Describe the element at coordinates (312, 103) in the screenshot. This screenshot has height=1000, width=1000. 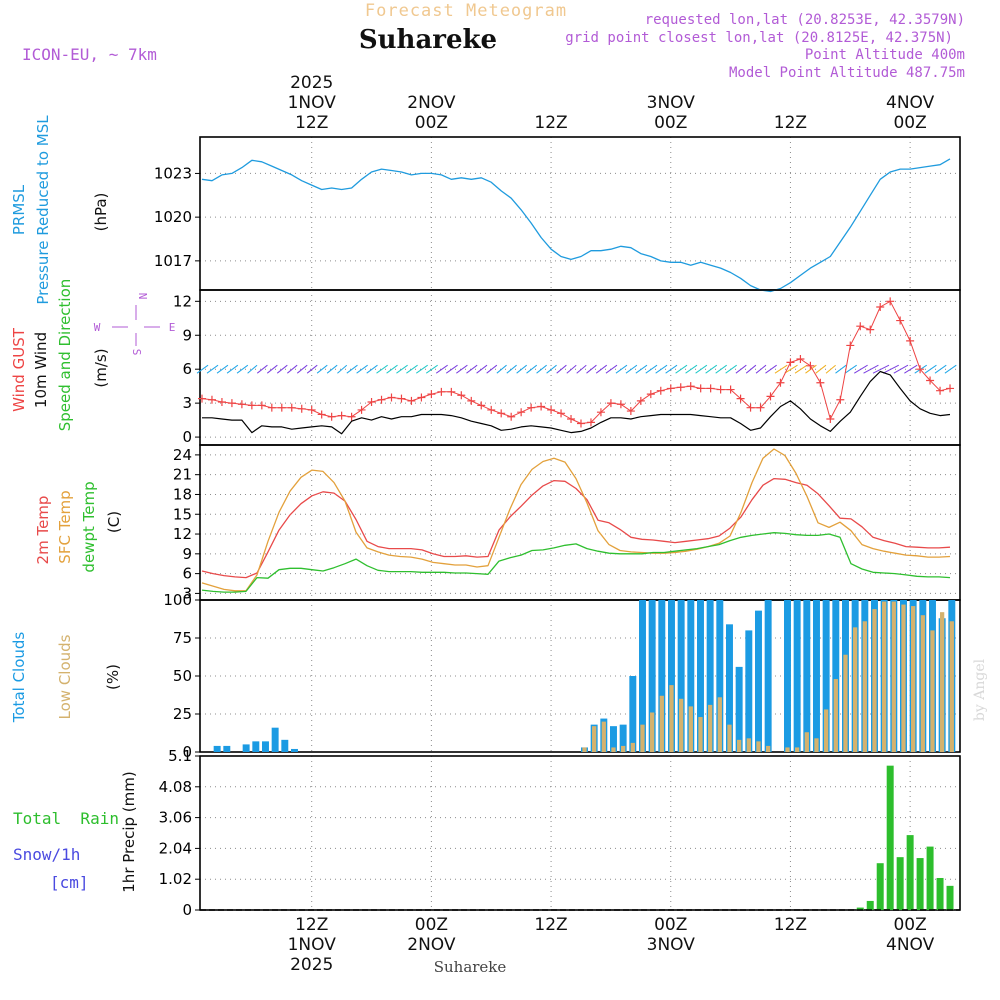
I see `time-axis-label: 1NOV` at that location.